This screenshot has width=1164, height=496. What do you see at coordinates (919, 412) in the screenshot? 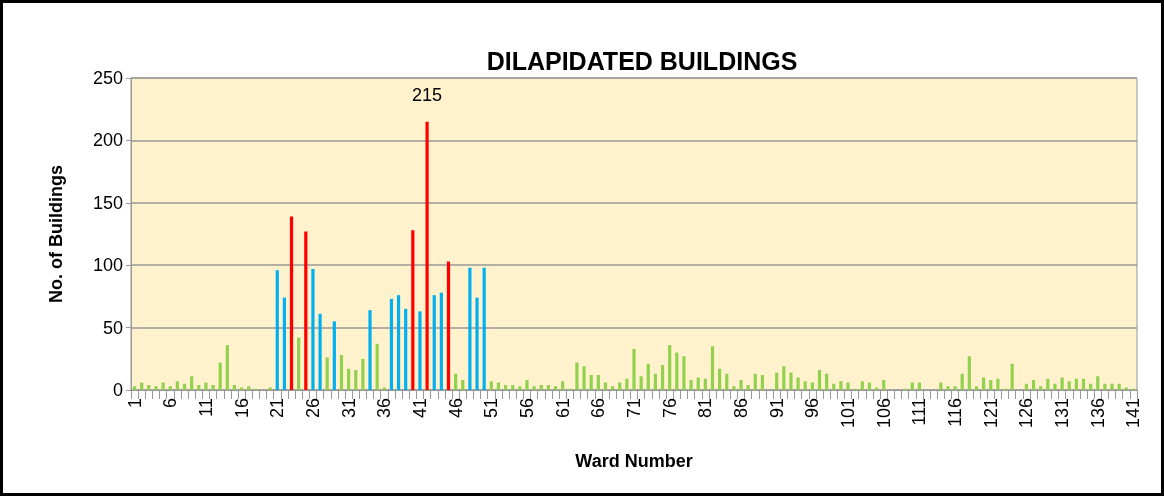
I see `x-tick-label: 111` at bounding box center [919, 412].